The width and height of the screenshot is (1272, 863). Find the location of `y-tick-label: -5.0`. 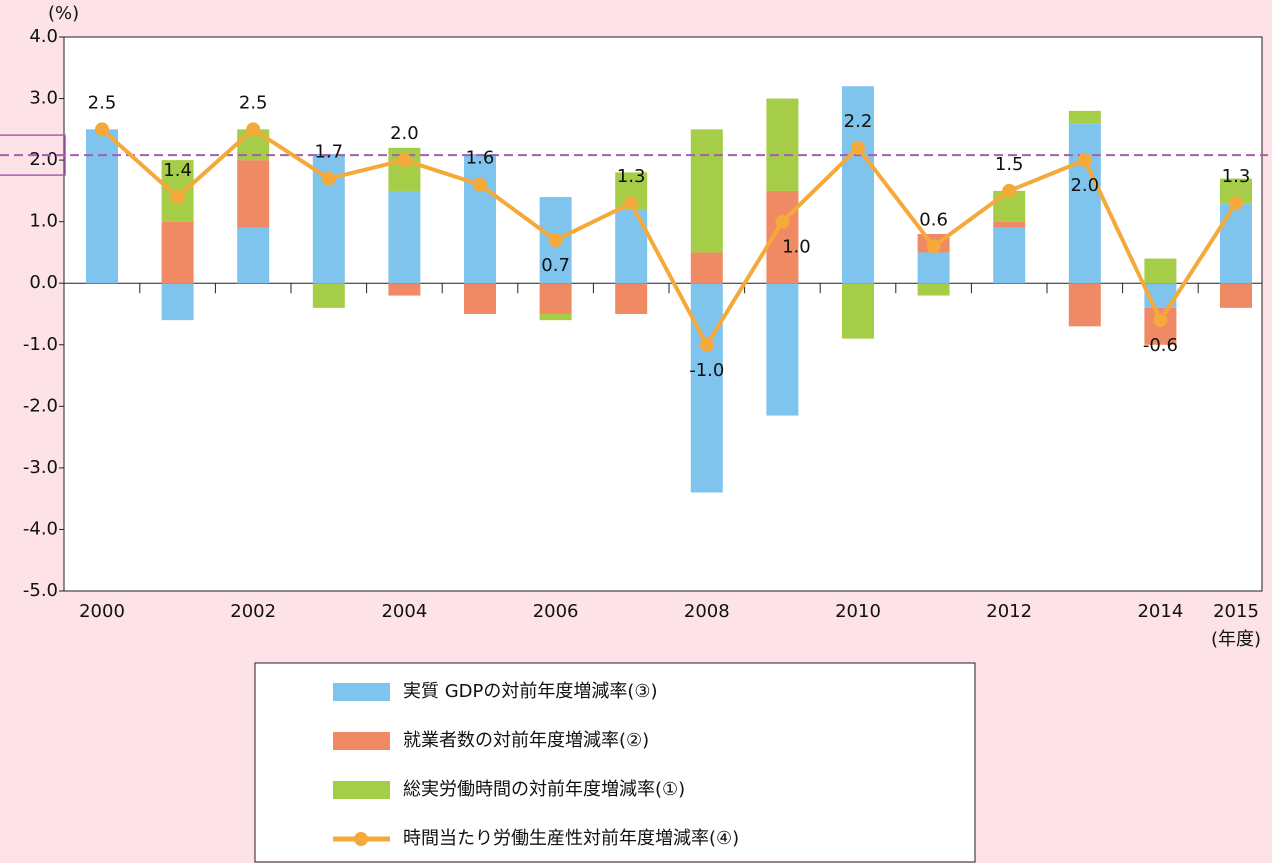

y-tick-label: -5.0 is located at coordinates (40, 590).